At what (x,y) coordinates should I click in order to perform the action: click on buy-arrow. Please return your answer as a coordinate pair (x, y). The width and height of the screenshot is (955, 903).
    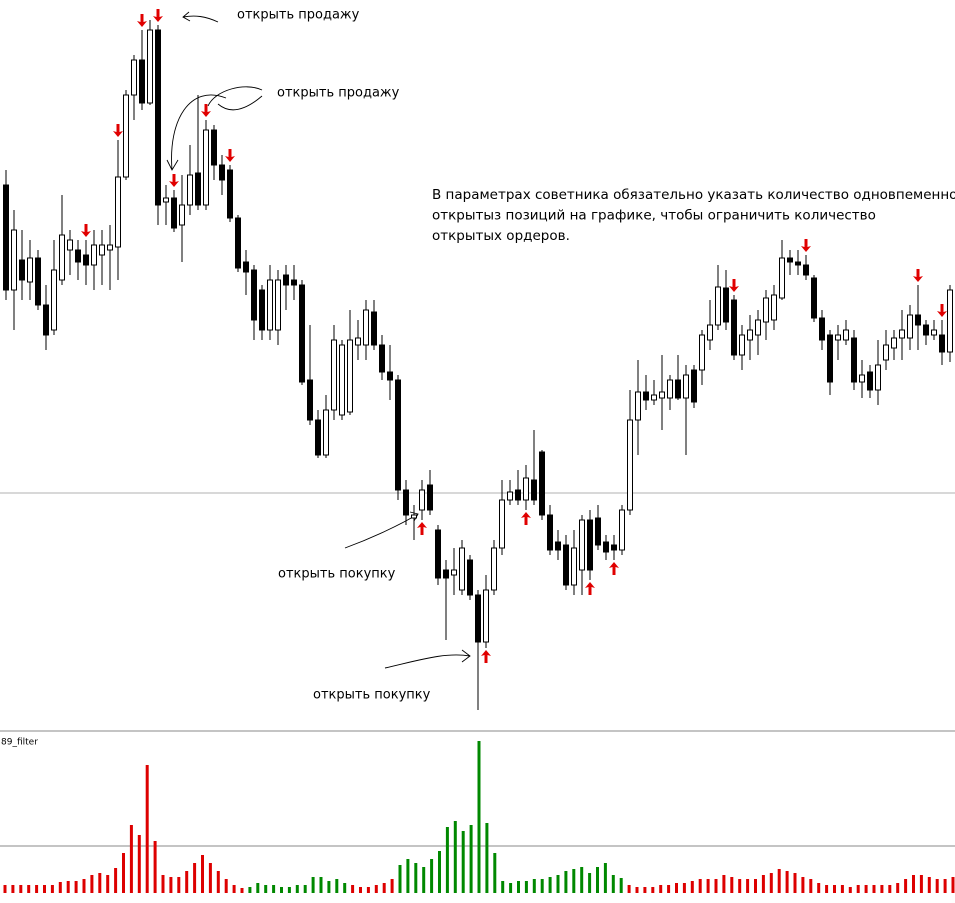
    Looking at the image, I should click on (590, 588).